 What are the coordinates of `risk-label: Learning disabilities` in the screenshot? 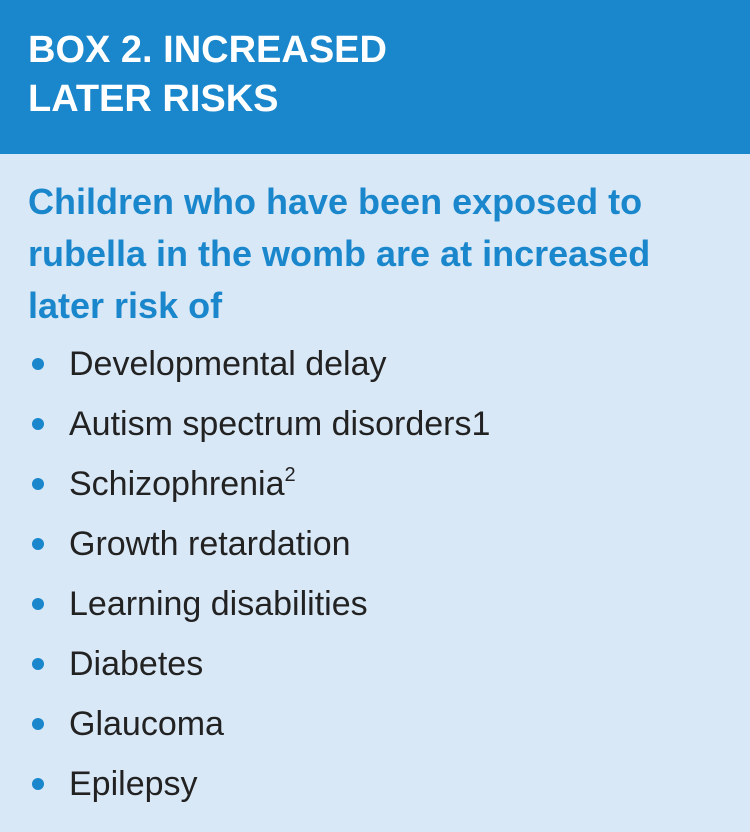 It's located at (218, 604).